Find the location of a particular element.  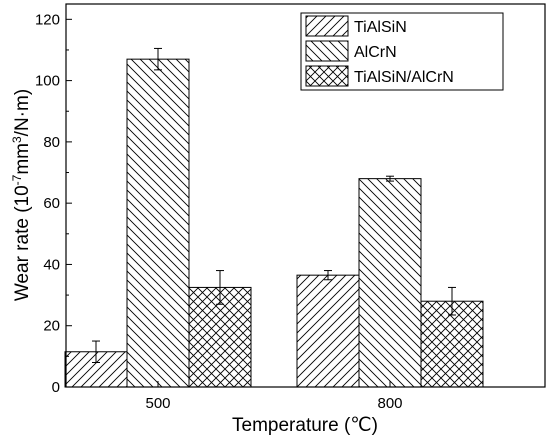

x-axis-title: Temperature (℃) is located at coordinates (305, 425).